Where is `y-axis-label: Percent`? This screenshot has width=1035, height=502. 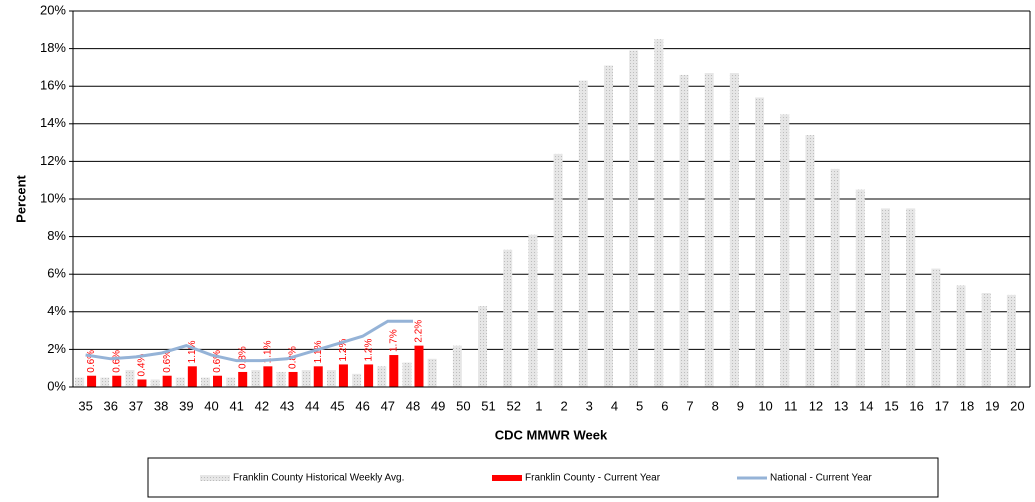
y-axis-label: Percent is located at coordinates (20, 198).